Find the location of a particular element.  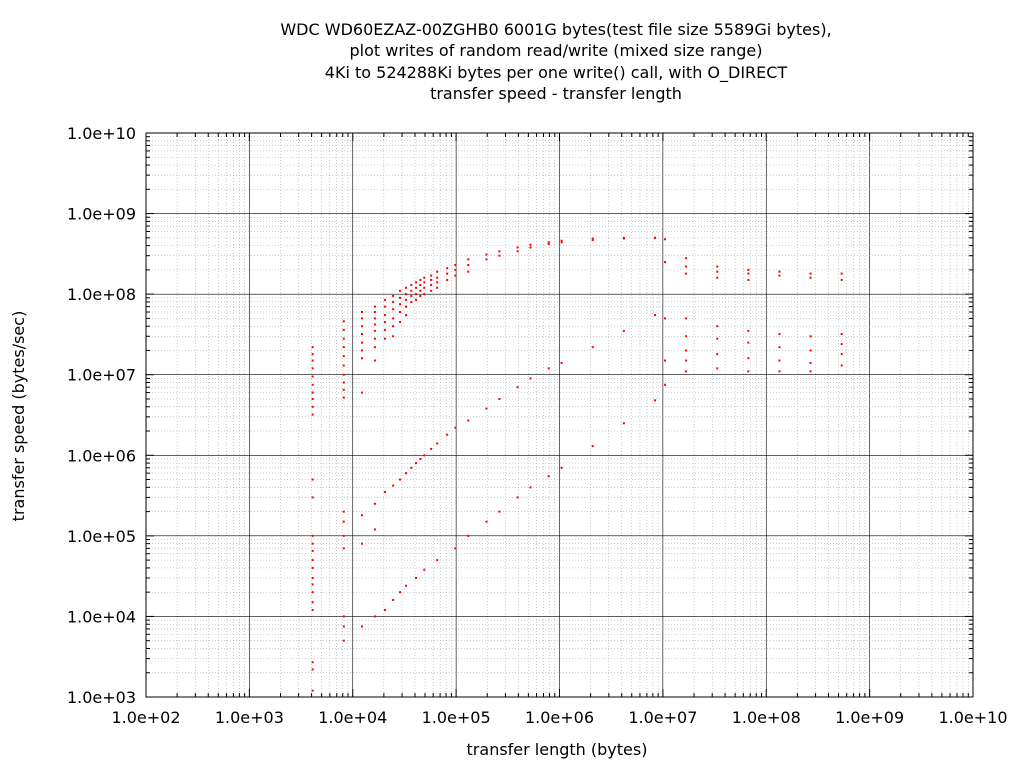

x-axis-label: transfer length (bytes) is located at coordinates (557, 749).